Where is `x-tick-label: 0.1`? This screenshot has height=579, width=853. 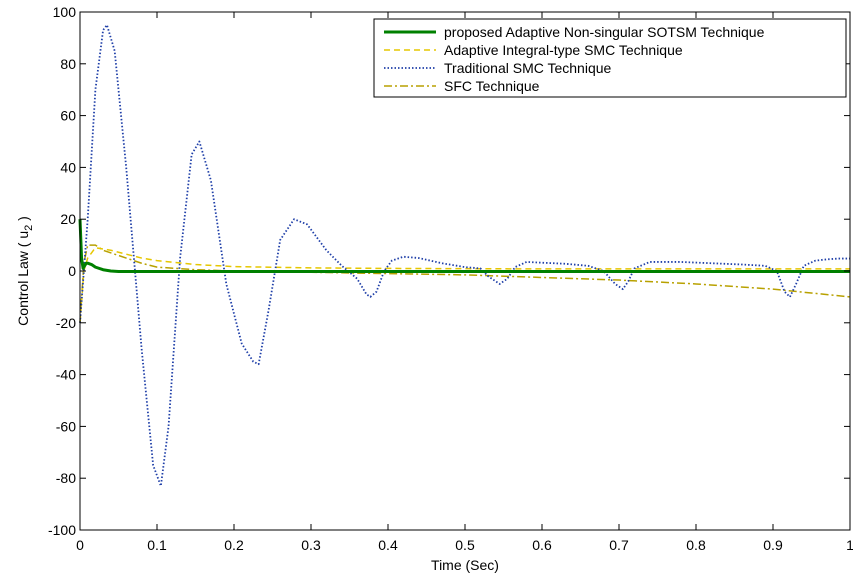
x-tick-label: 0.1 is located at coordinates (157, 545).